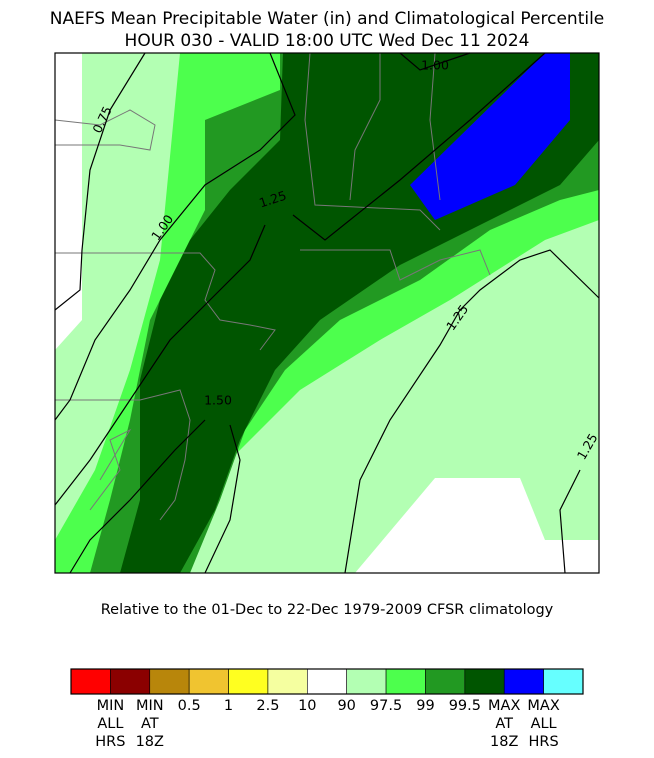 The width and height of the screenshot is (654, 758). What do you see at coordinates (346, 706) in the screenshot?
I see `colorbar-label: 90` at bounding box center [346, 706].